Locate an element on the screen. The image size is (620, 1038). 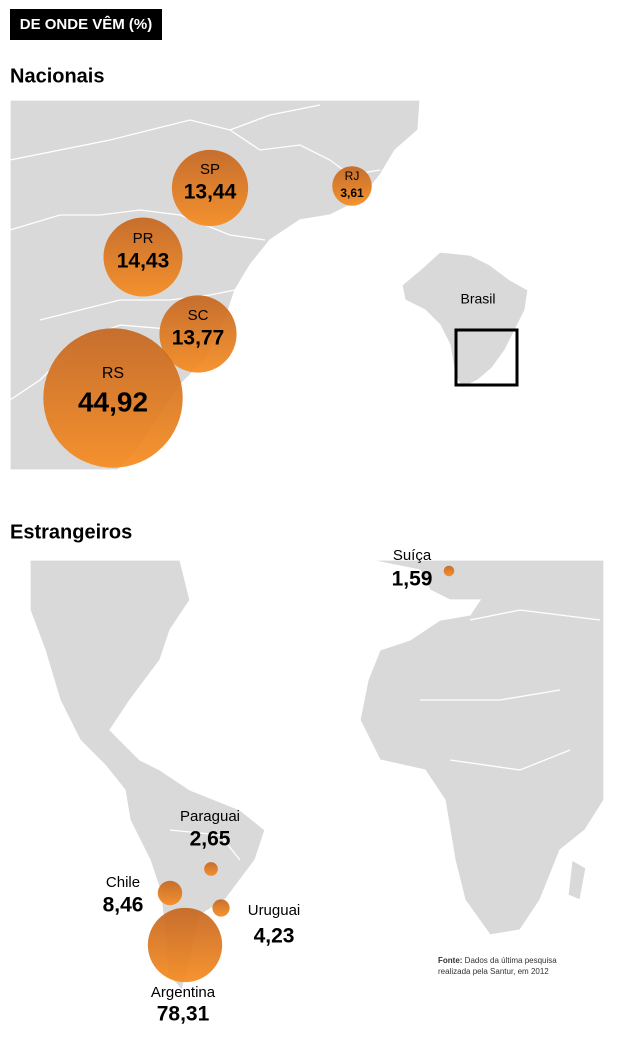
bubble-label: SP is located at coordinates (210, 169).